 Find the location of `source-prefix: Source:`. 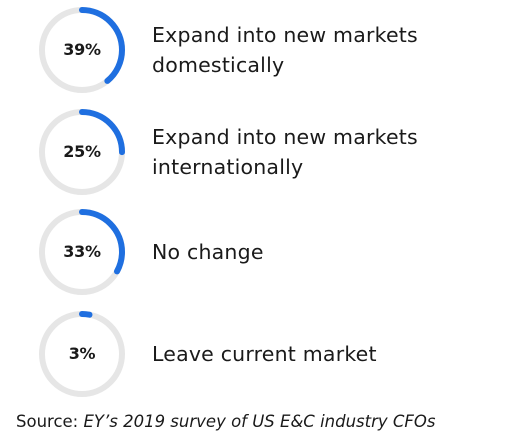

source-prefix: Source: is located at coordinates (50, 421).